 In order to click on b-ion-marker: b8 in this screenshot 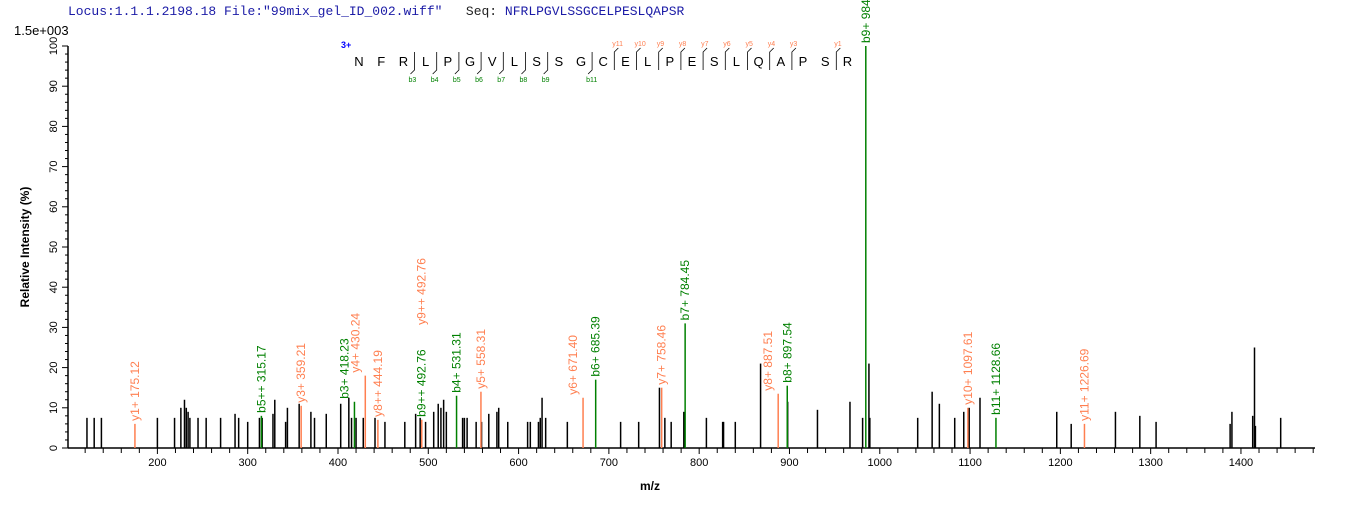, I will do `click(524, 80)`.